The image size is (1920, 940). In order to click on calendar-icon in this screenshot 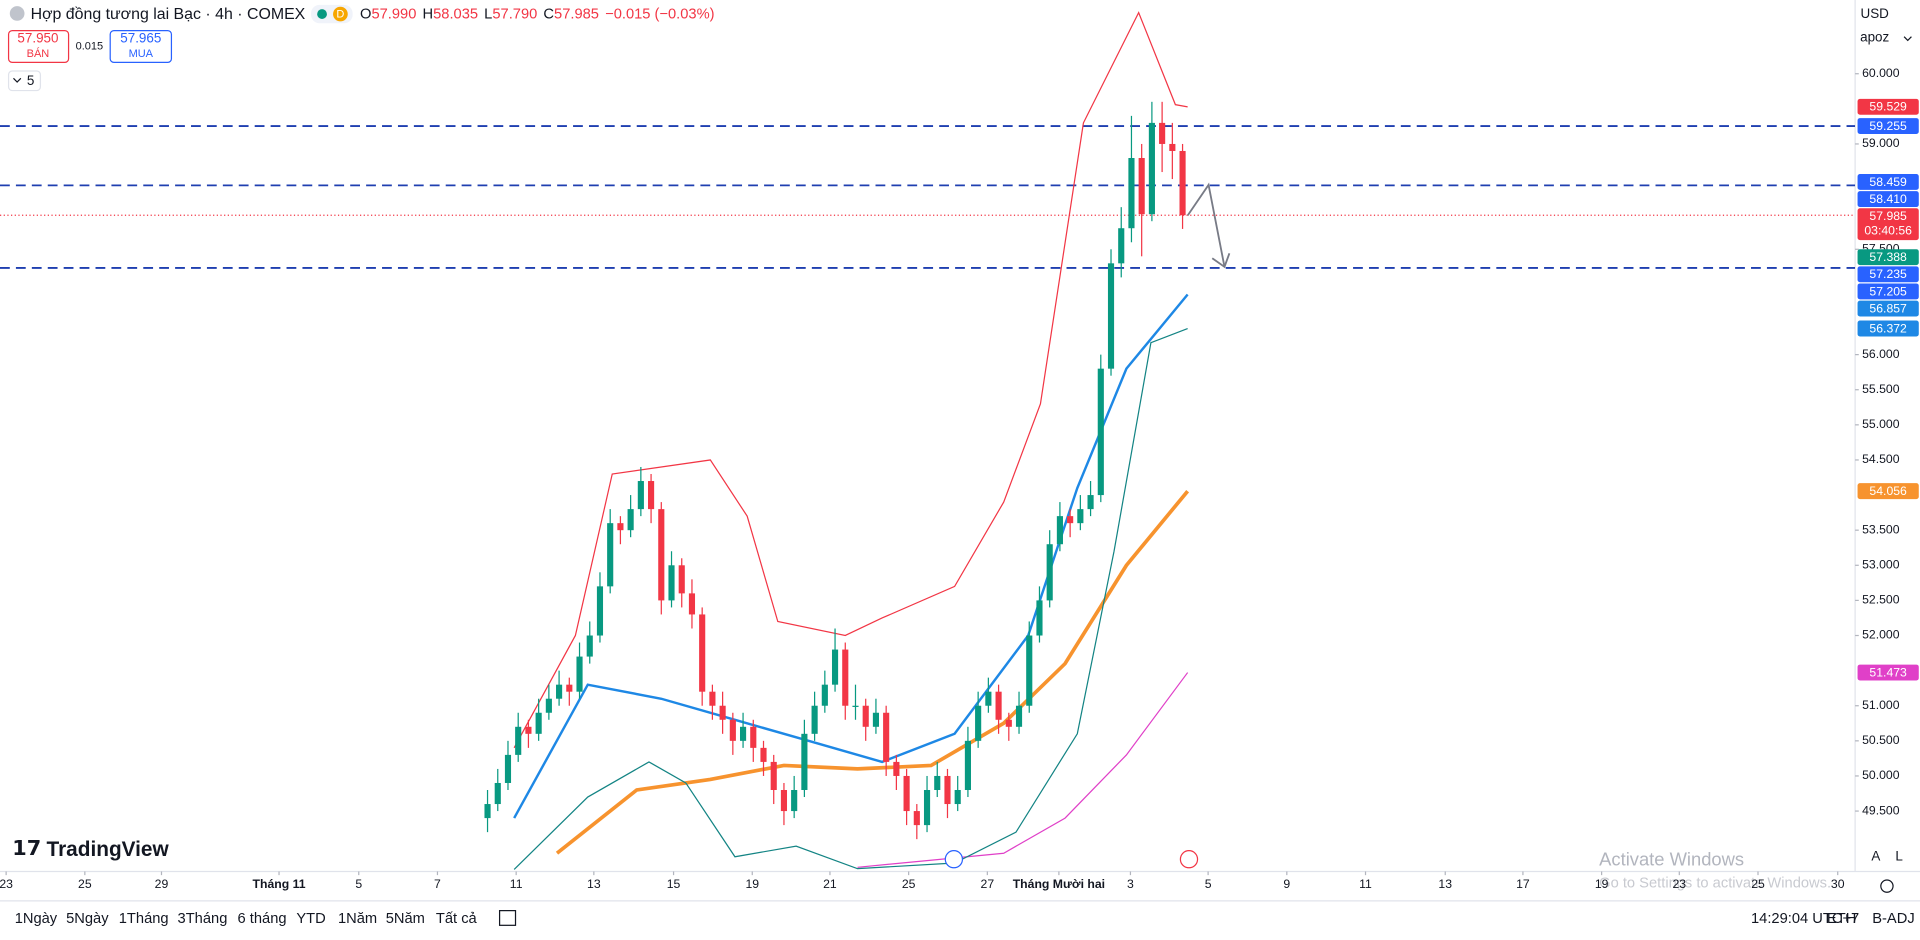, I will do `click(507, 918)`.